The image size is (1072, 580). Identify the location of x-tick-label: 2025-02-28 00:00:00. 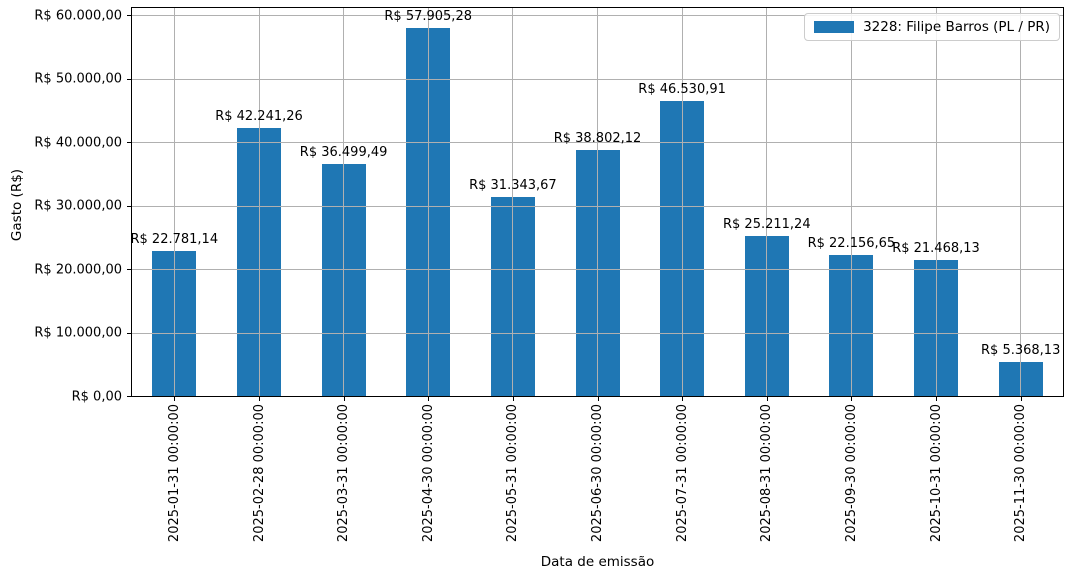
(259, 473).